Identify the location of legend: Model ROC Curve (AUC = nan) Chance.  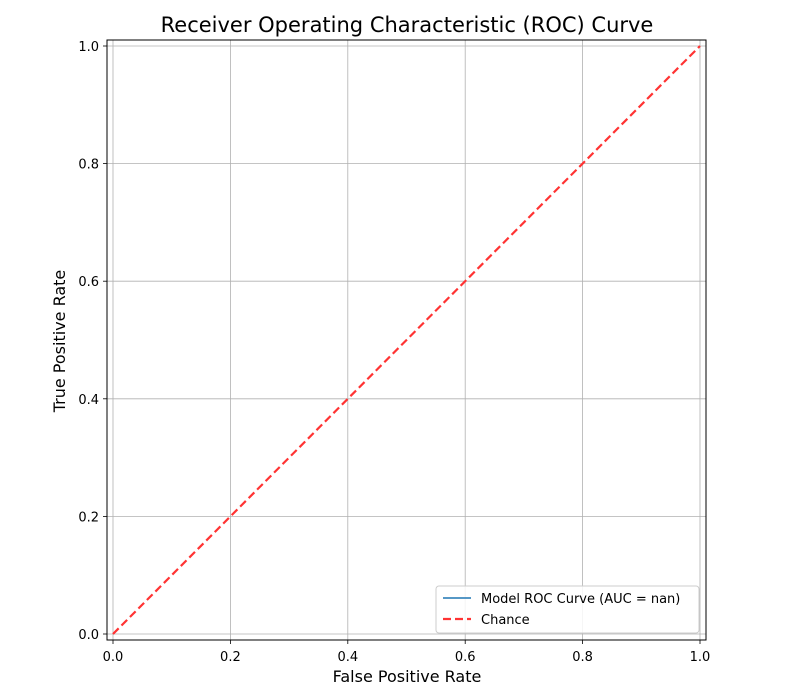
(567, 609).